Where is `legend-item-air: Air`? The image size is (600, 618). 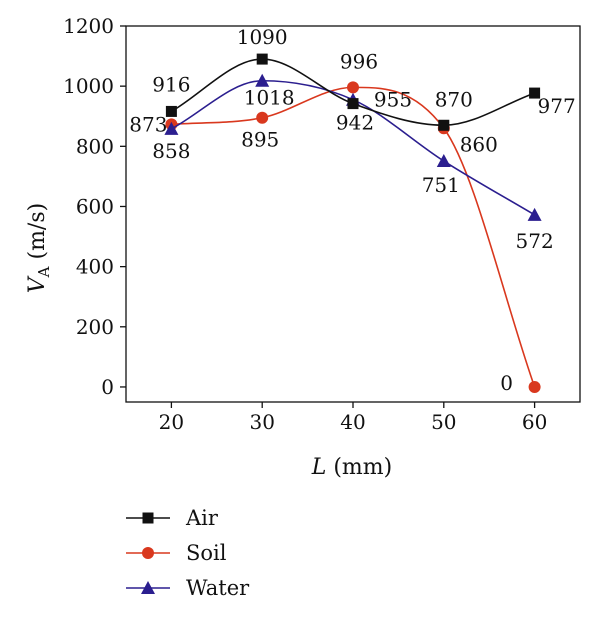
legend-item-air: Air is located at coordinates (172, 518).